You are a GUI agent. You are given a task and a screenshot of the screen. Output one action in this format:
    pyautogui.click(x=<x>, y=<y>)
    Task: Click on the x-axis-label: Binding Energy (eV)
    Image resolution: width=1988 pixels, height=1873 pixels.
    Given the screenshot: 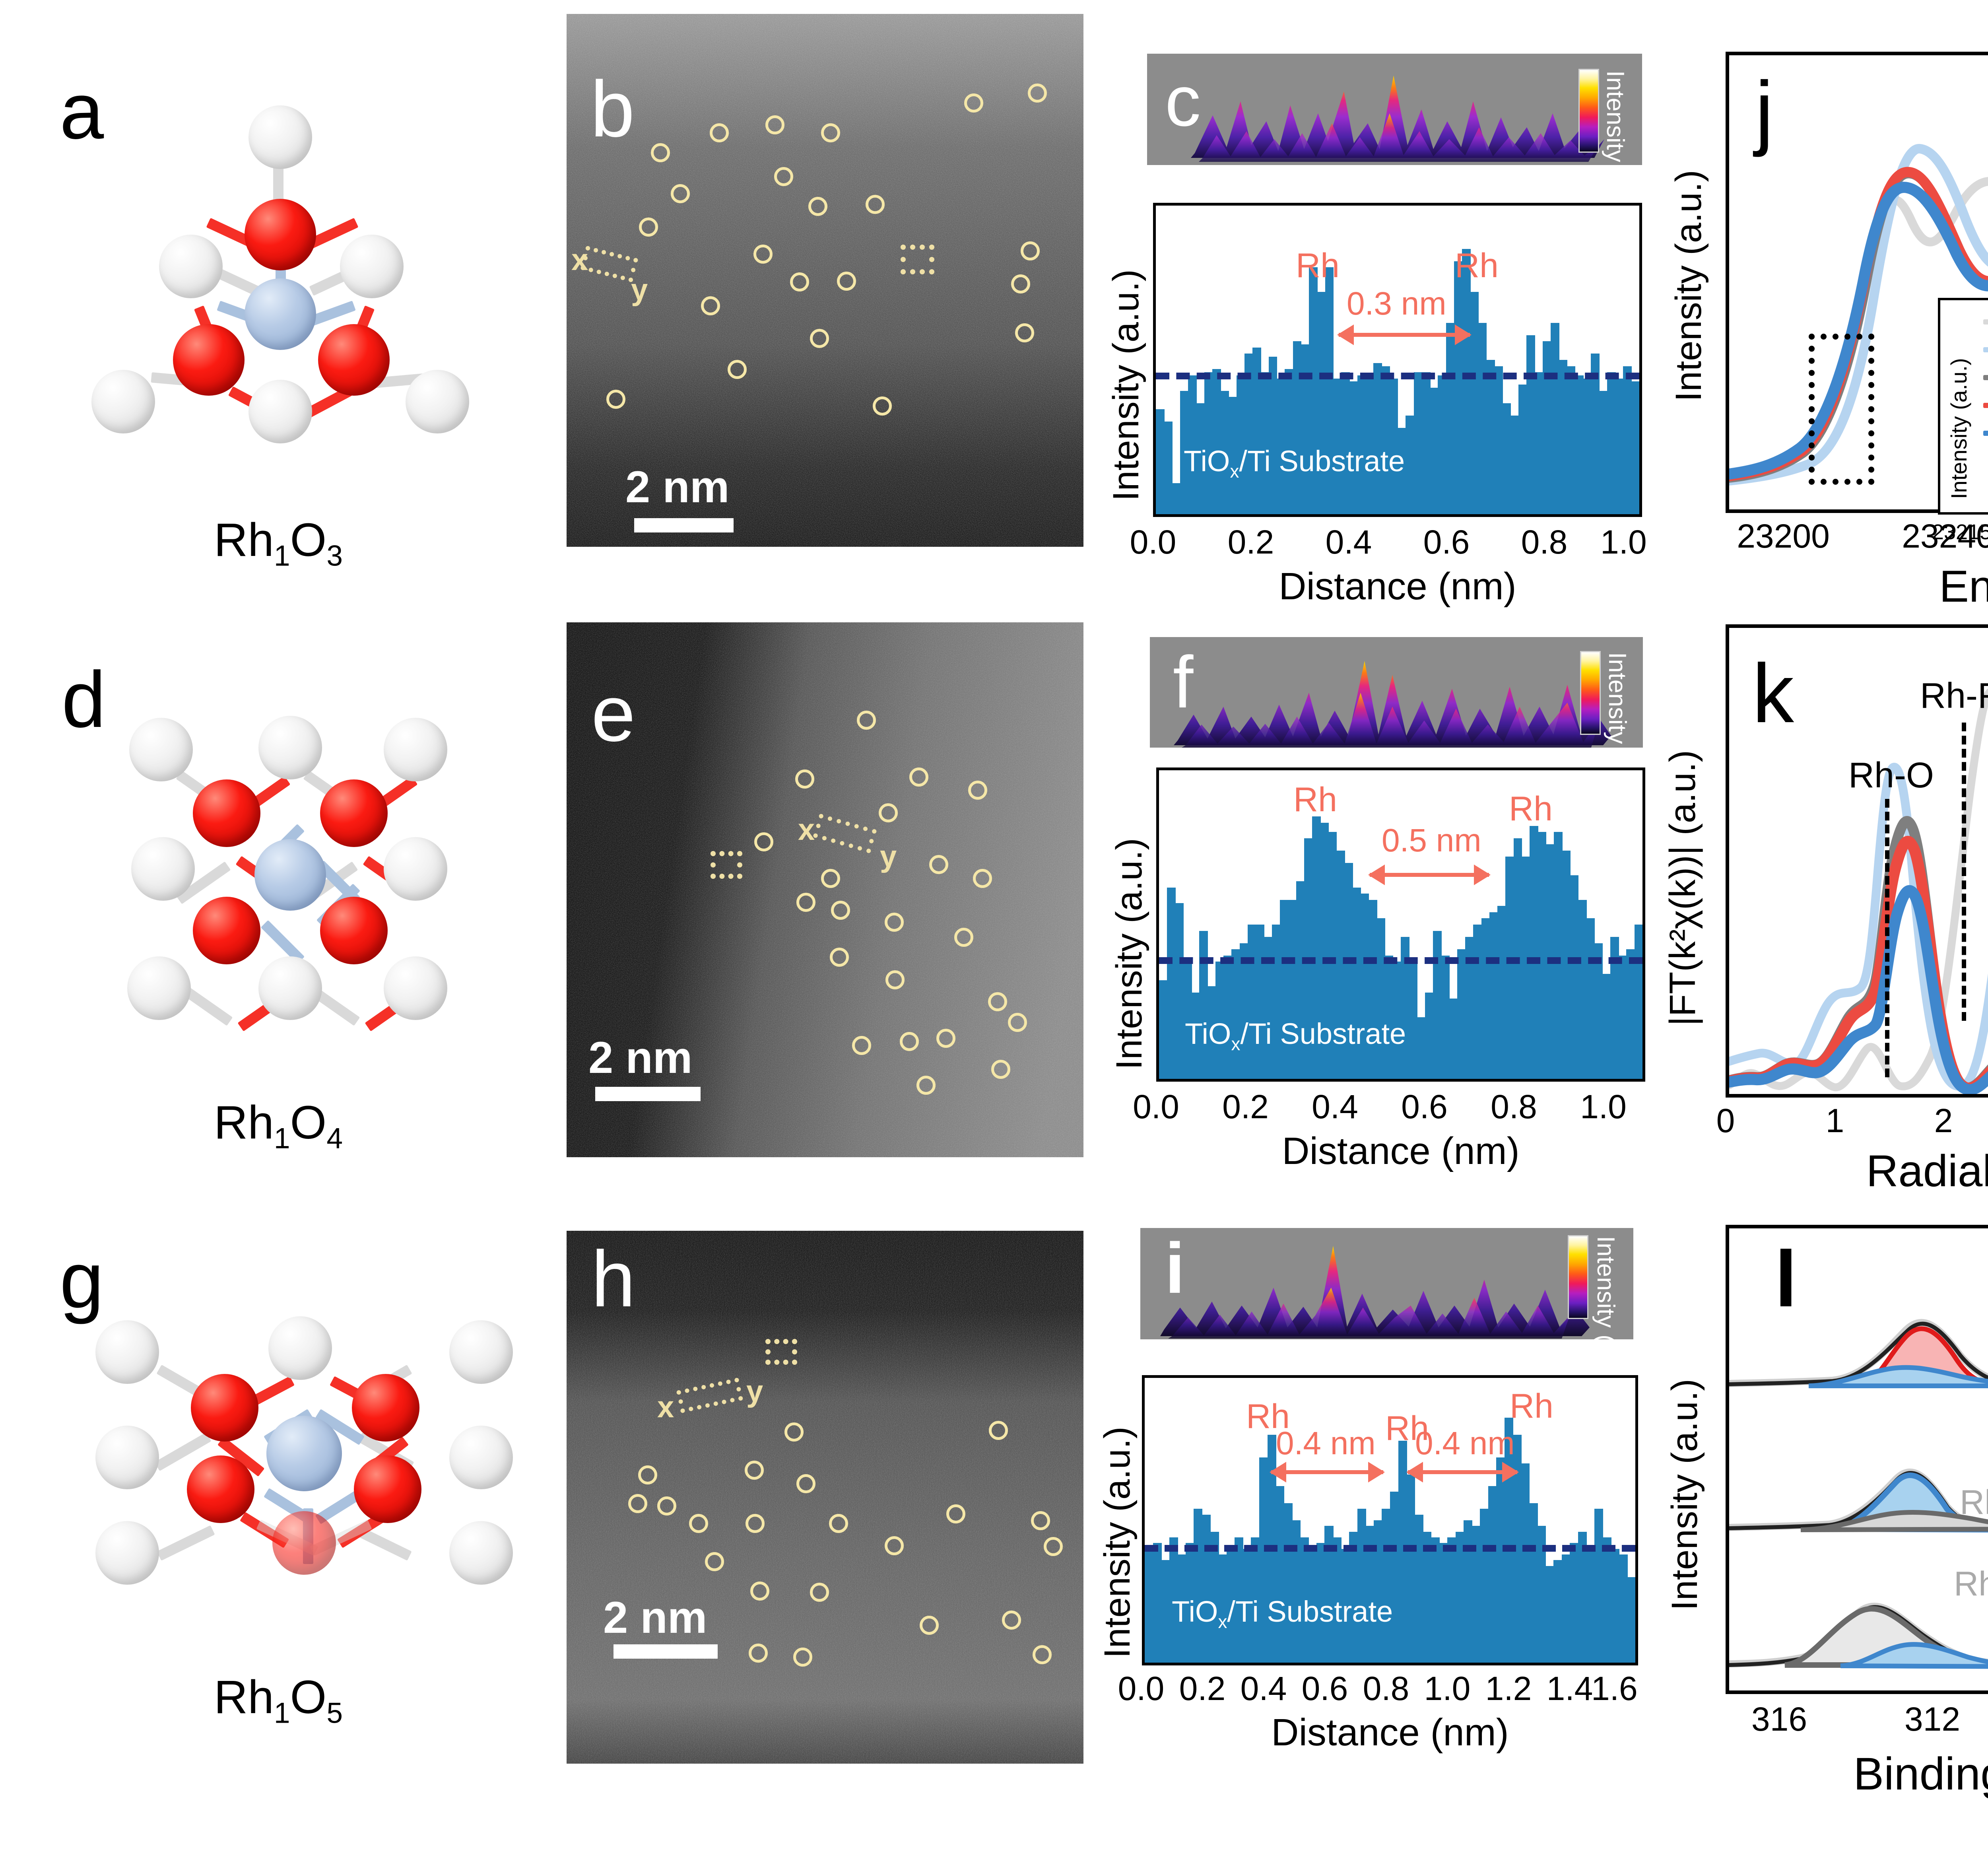 What is the action you would take?
    pyautogui.click(x=1920, y=1774)
    